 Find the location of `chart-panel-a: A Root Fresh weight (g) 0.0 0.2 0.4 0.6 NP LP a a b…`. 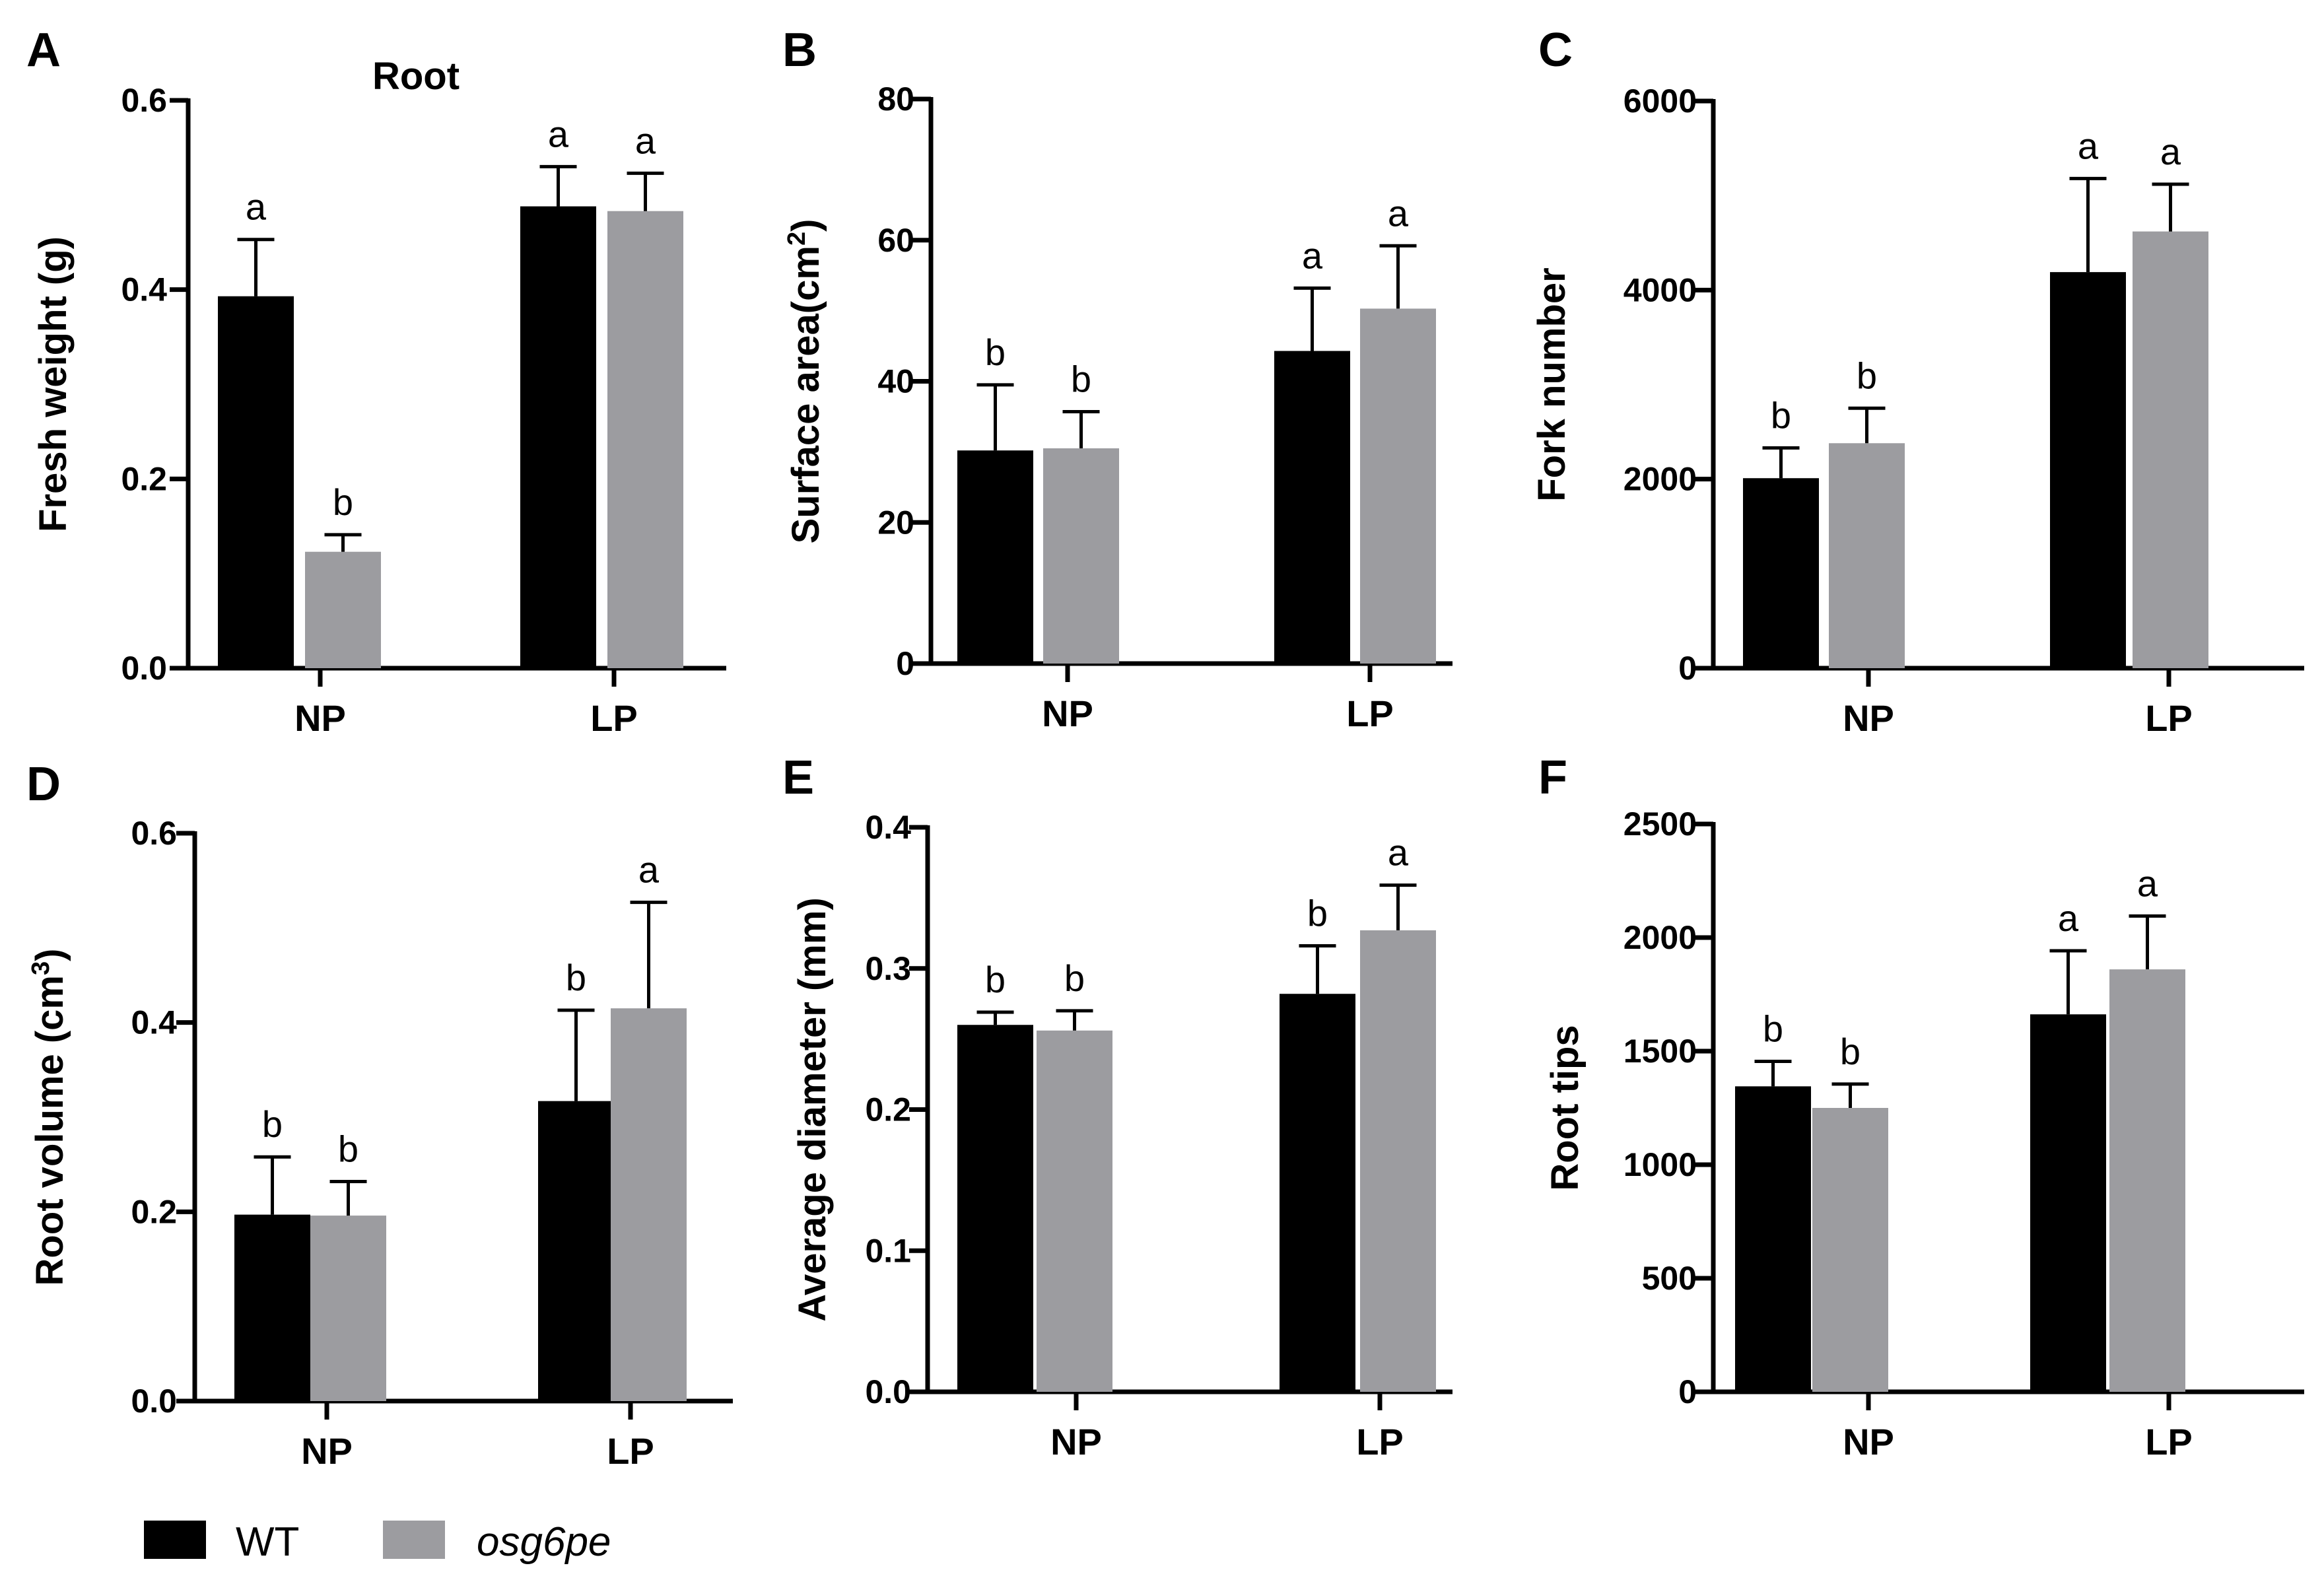

chart-panel-a: A Root Fresh weight (g) 0.0 0.2 0.4 0.6 NP LP a a b… is located at coordinates (376, 382).